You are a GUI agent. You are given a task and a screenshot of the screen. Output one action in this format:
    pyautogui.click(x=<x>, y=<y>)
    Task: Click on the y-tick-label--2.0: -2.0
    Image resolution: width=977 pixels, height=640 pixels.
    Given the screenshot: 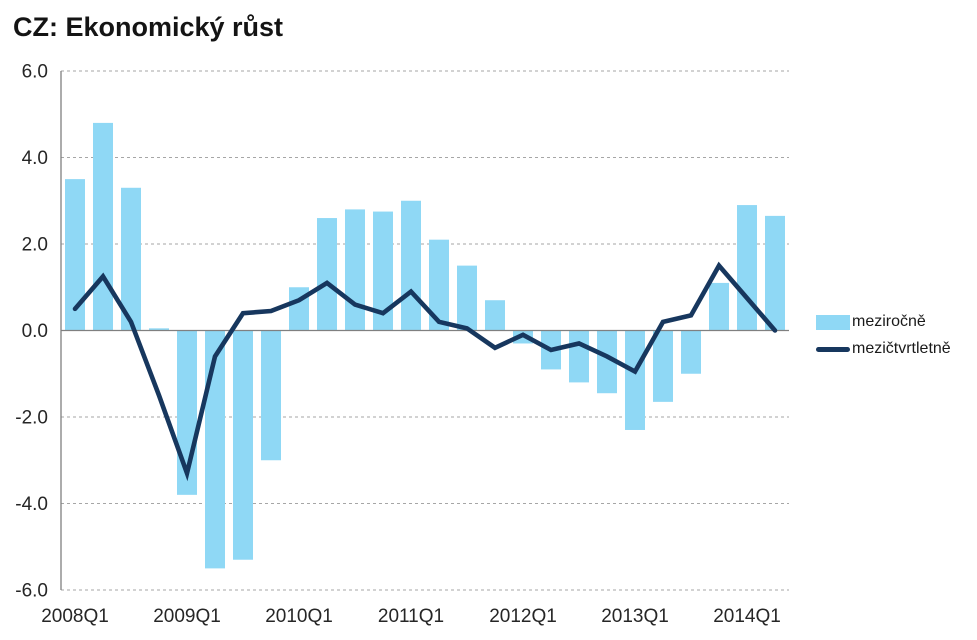 What is the action you would take?
    pyautogui.click(x=31, y=418)
    